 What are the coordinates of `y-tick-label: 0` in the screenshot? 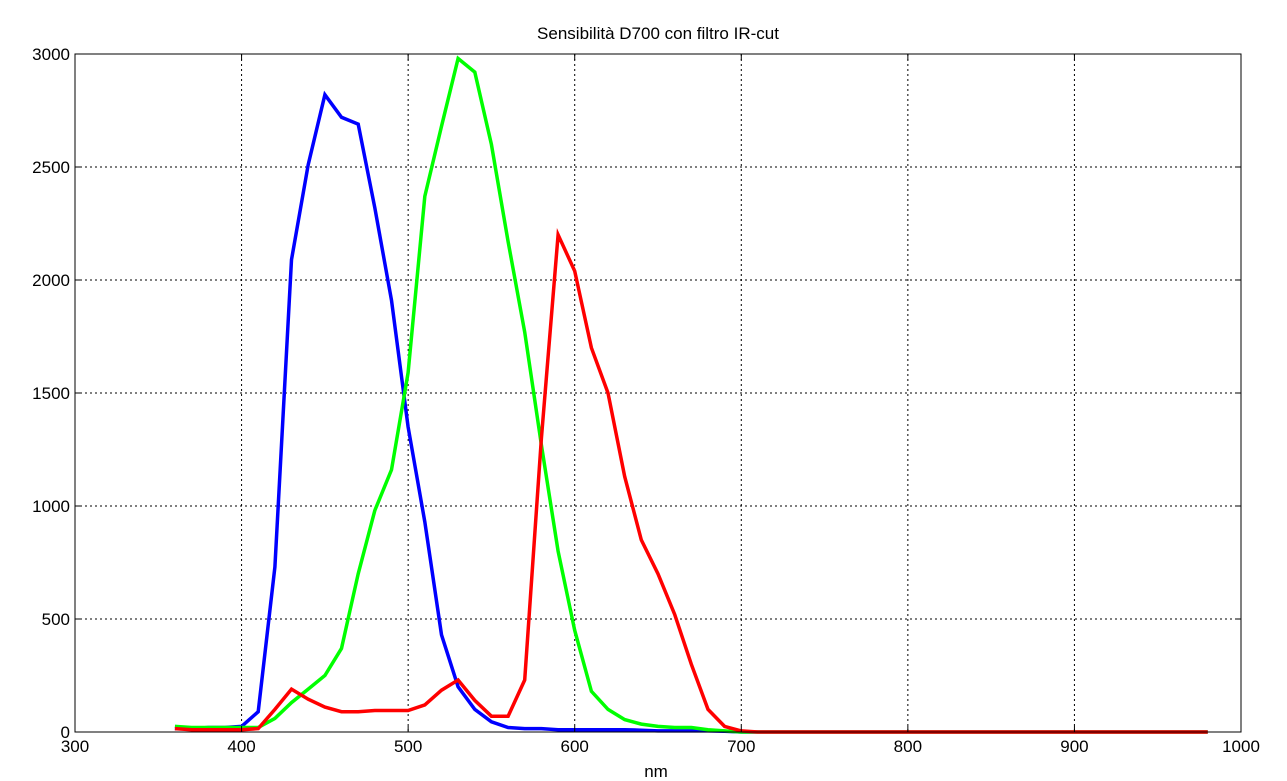 It's located at (65, 732).